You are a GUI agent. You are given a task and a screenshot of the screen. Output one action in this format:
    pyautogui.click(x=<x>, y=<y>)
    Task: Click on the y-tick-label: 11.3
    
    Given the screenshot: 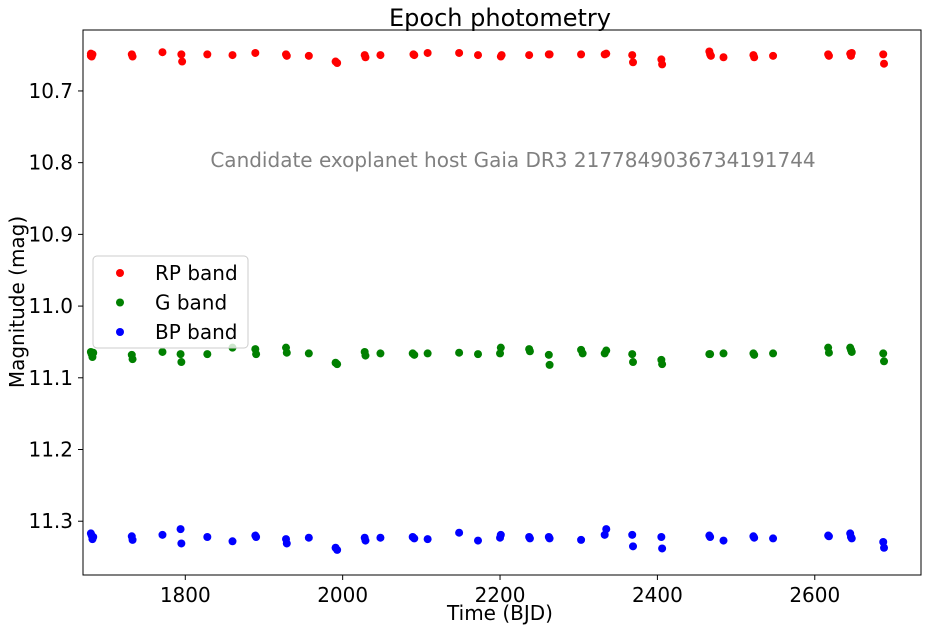 What is the action you would take?
    pyautogui.click(x=50, y=521)
    